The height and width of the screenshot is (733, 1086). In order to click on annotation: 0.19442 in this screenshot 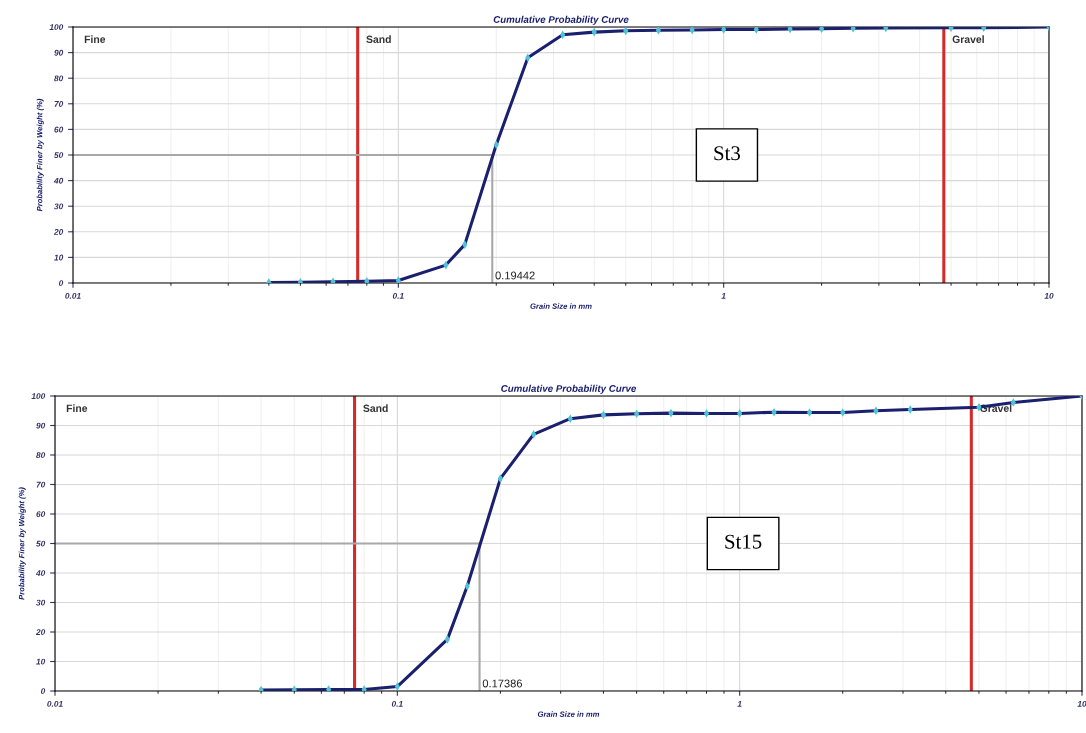, I will do `click(515, 275)`.